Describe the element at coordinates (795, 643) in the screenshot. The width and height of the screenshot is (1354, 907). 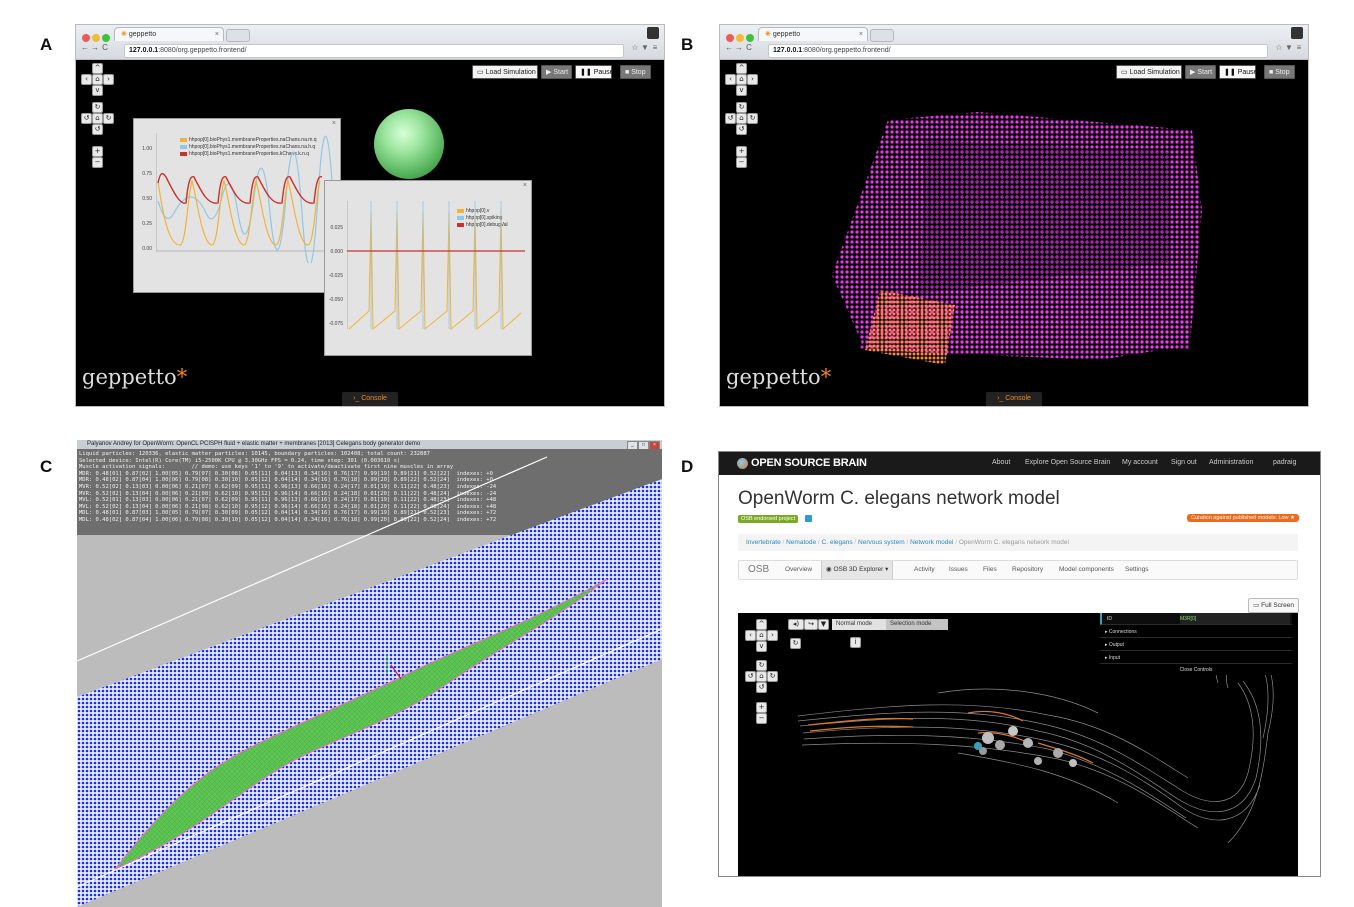
I see `refresh-icon: ↻` at that location.